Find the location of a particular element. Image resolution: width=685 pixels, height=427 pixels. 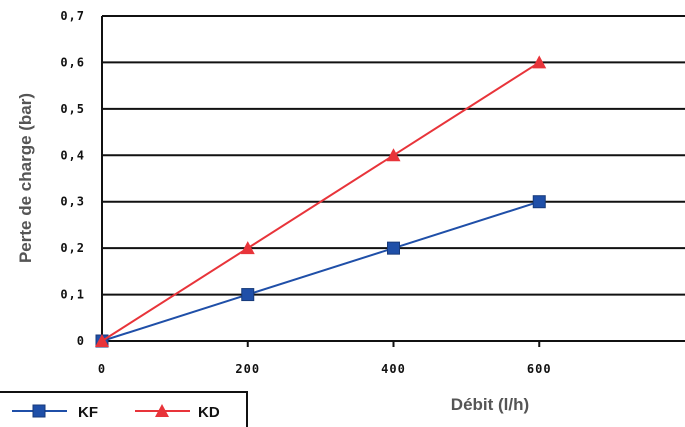

y-tick-label: 0,7 is located at coordinates (72, 16).